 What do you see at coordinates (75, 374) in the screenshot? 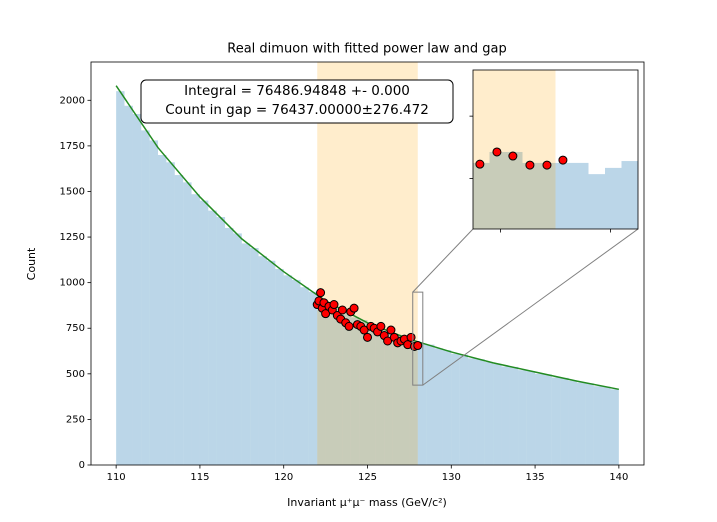
I see `y-tick-label: 500` at bounding box center [75, 374].